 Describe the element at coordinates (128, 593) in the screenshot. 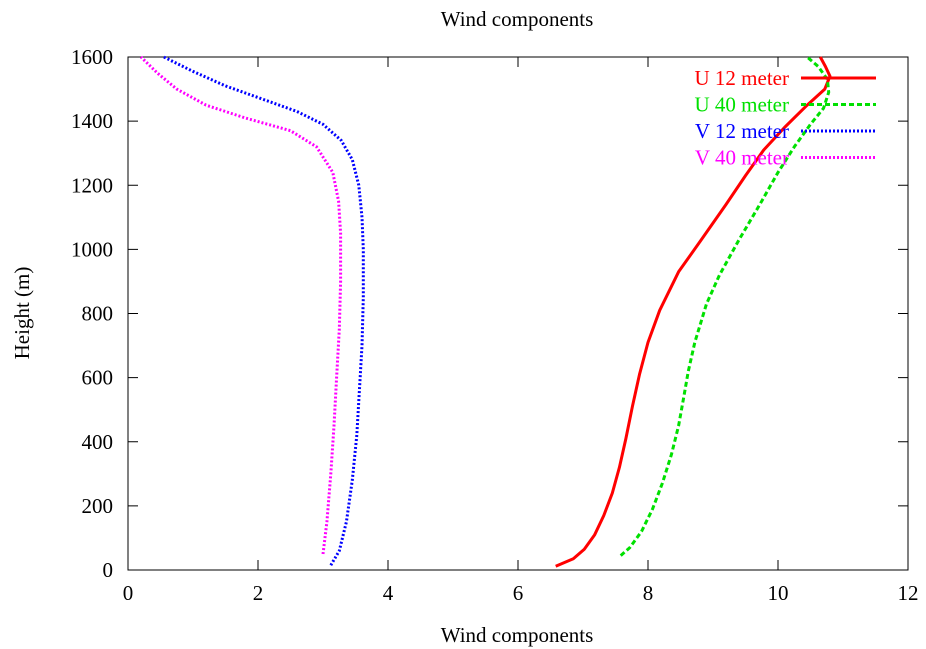

I see `x-tick-label: 0` at that location.